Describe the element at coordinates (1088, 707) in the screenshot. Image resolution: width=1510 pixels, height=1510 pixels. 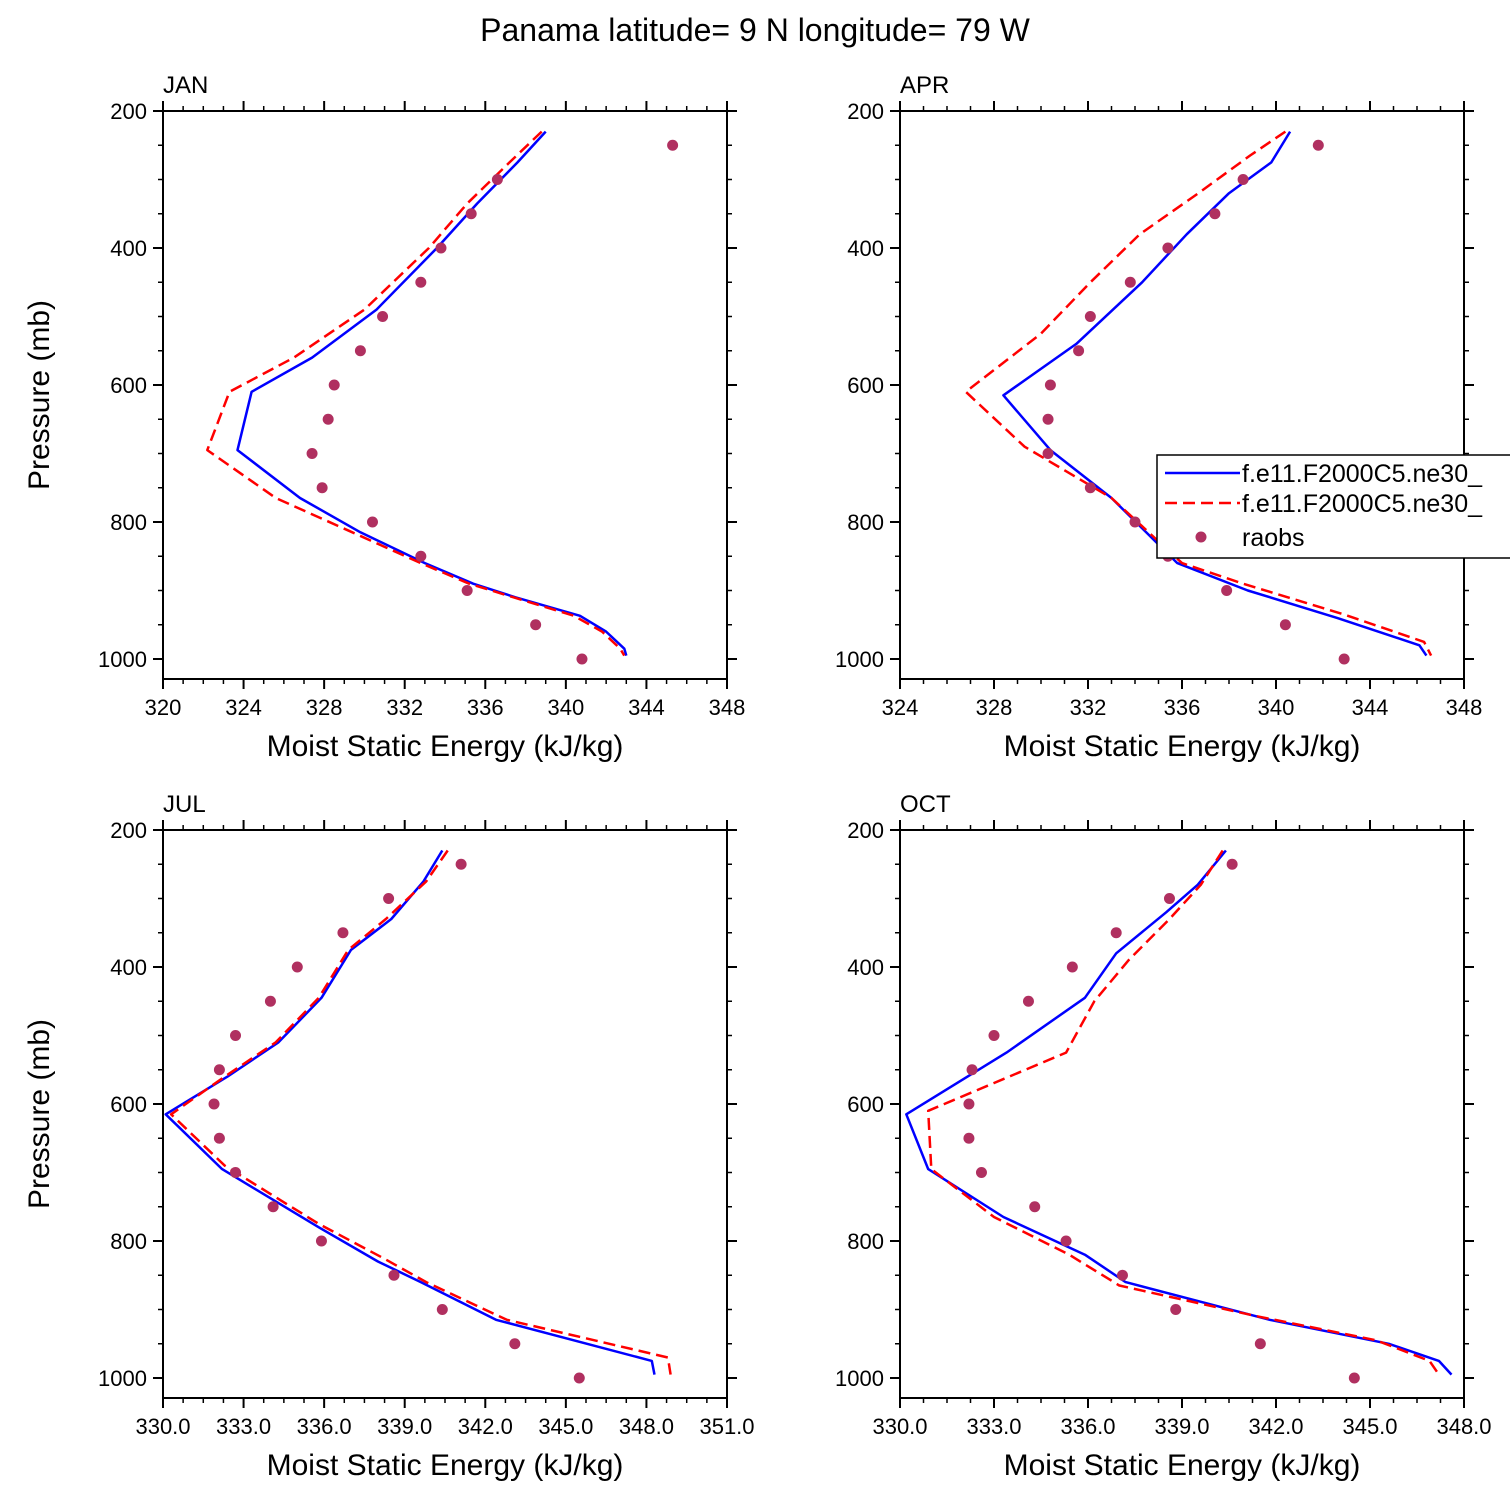
I see `x-tick-label: 332` at that location.